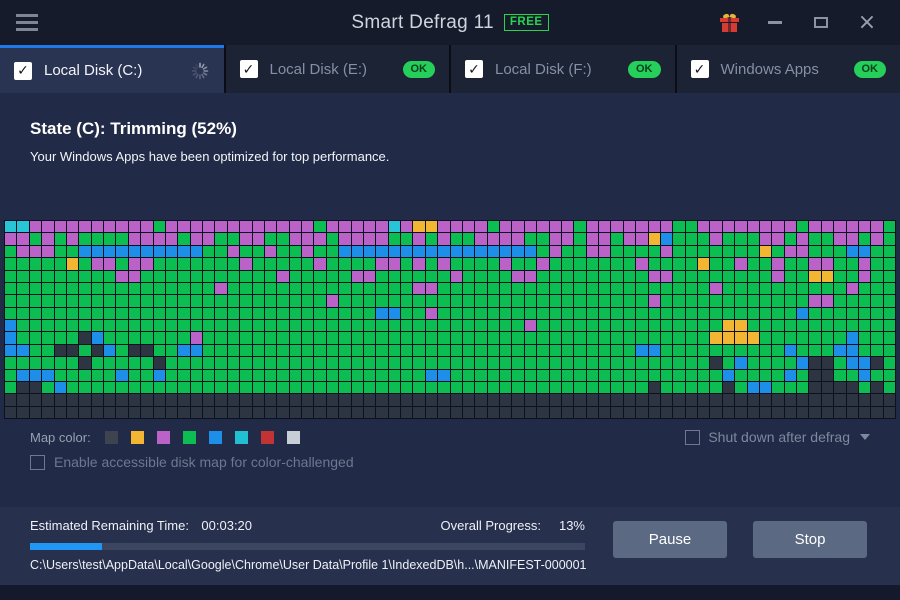 The width and height of the screenshot is (900, 600). What do you see at coordinates (777, 437) in the screenshot?
I see `shutdown-after-defrag-option: Shut down after defrag` at bounding box center [777, 437].